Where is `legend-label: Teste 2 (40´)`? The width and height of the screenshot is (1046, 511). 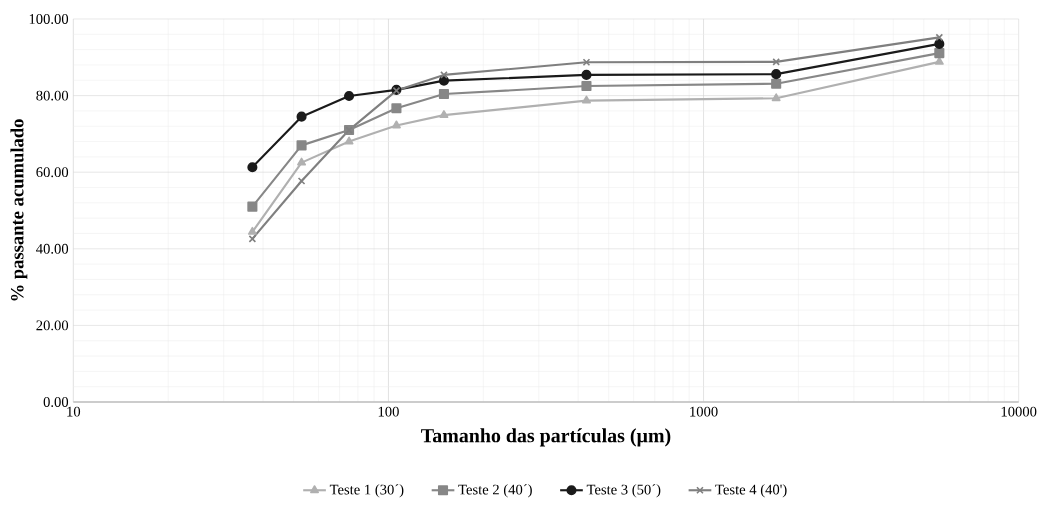
legend-label: Teste 2 (40´) is located at coordinates (495, 491).